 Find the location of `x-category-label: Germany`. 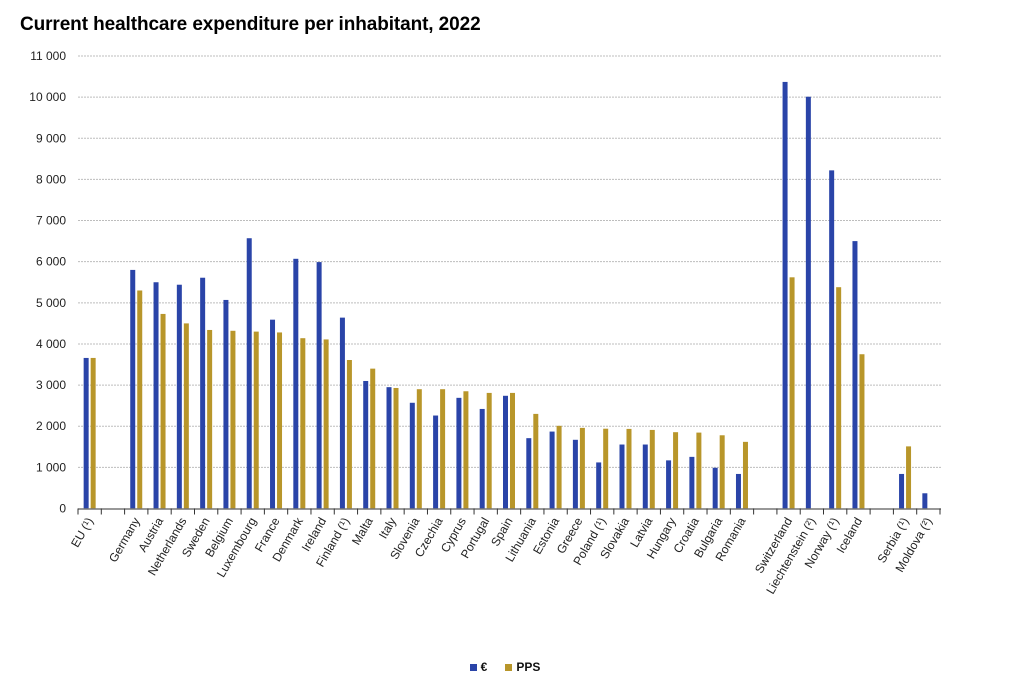

x-category-label: Germany is located at coordinates (124, 540).